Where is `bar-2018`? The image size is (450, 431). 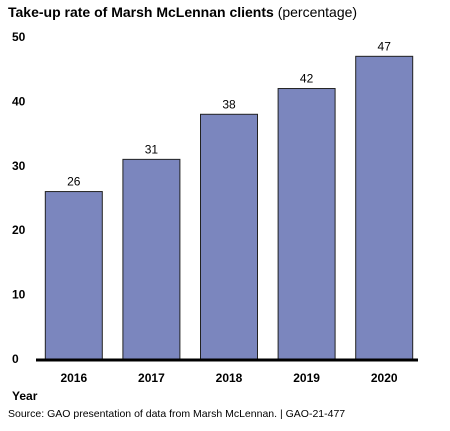
bar-2018 is located at coordinates (229, 236).